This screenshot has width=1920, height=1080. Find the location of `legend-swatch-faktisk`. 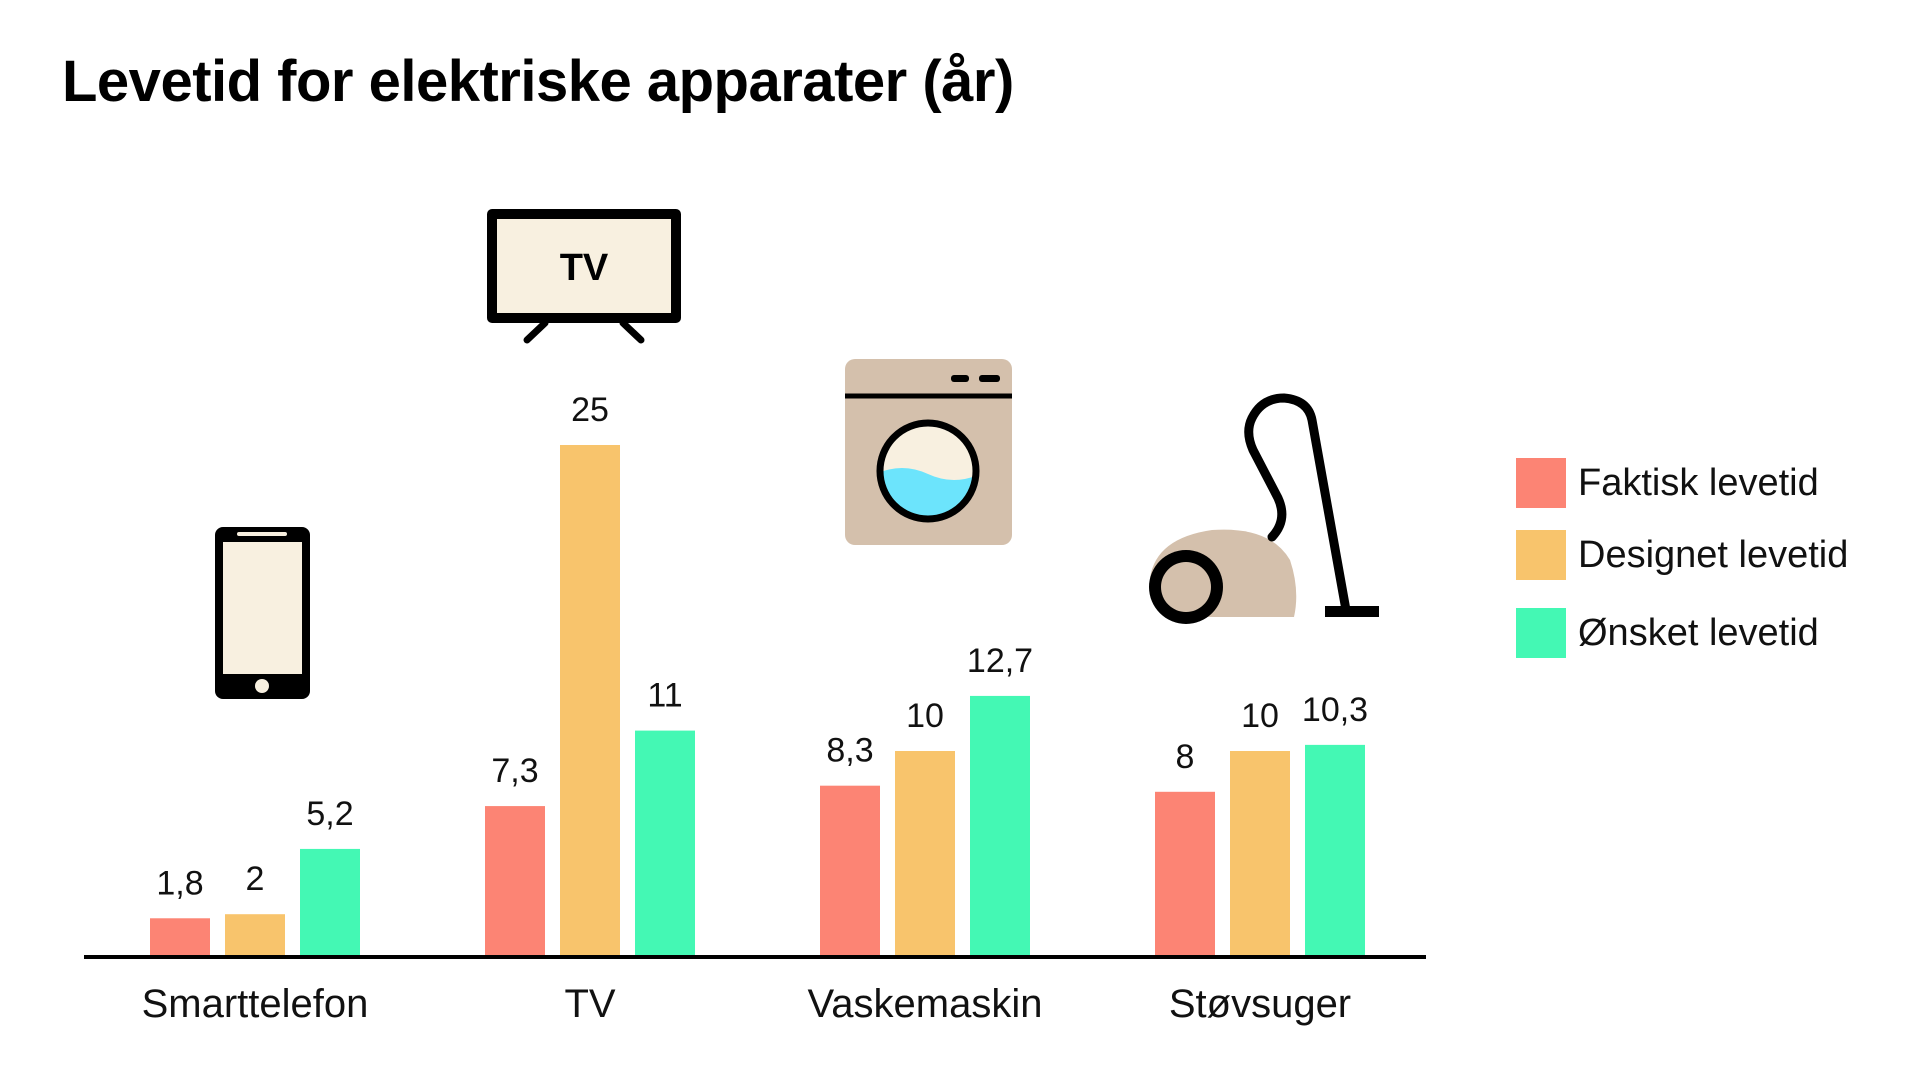

legend-swatch-faktisk is located at coordinates (1541, 483).